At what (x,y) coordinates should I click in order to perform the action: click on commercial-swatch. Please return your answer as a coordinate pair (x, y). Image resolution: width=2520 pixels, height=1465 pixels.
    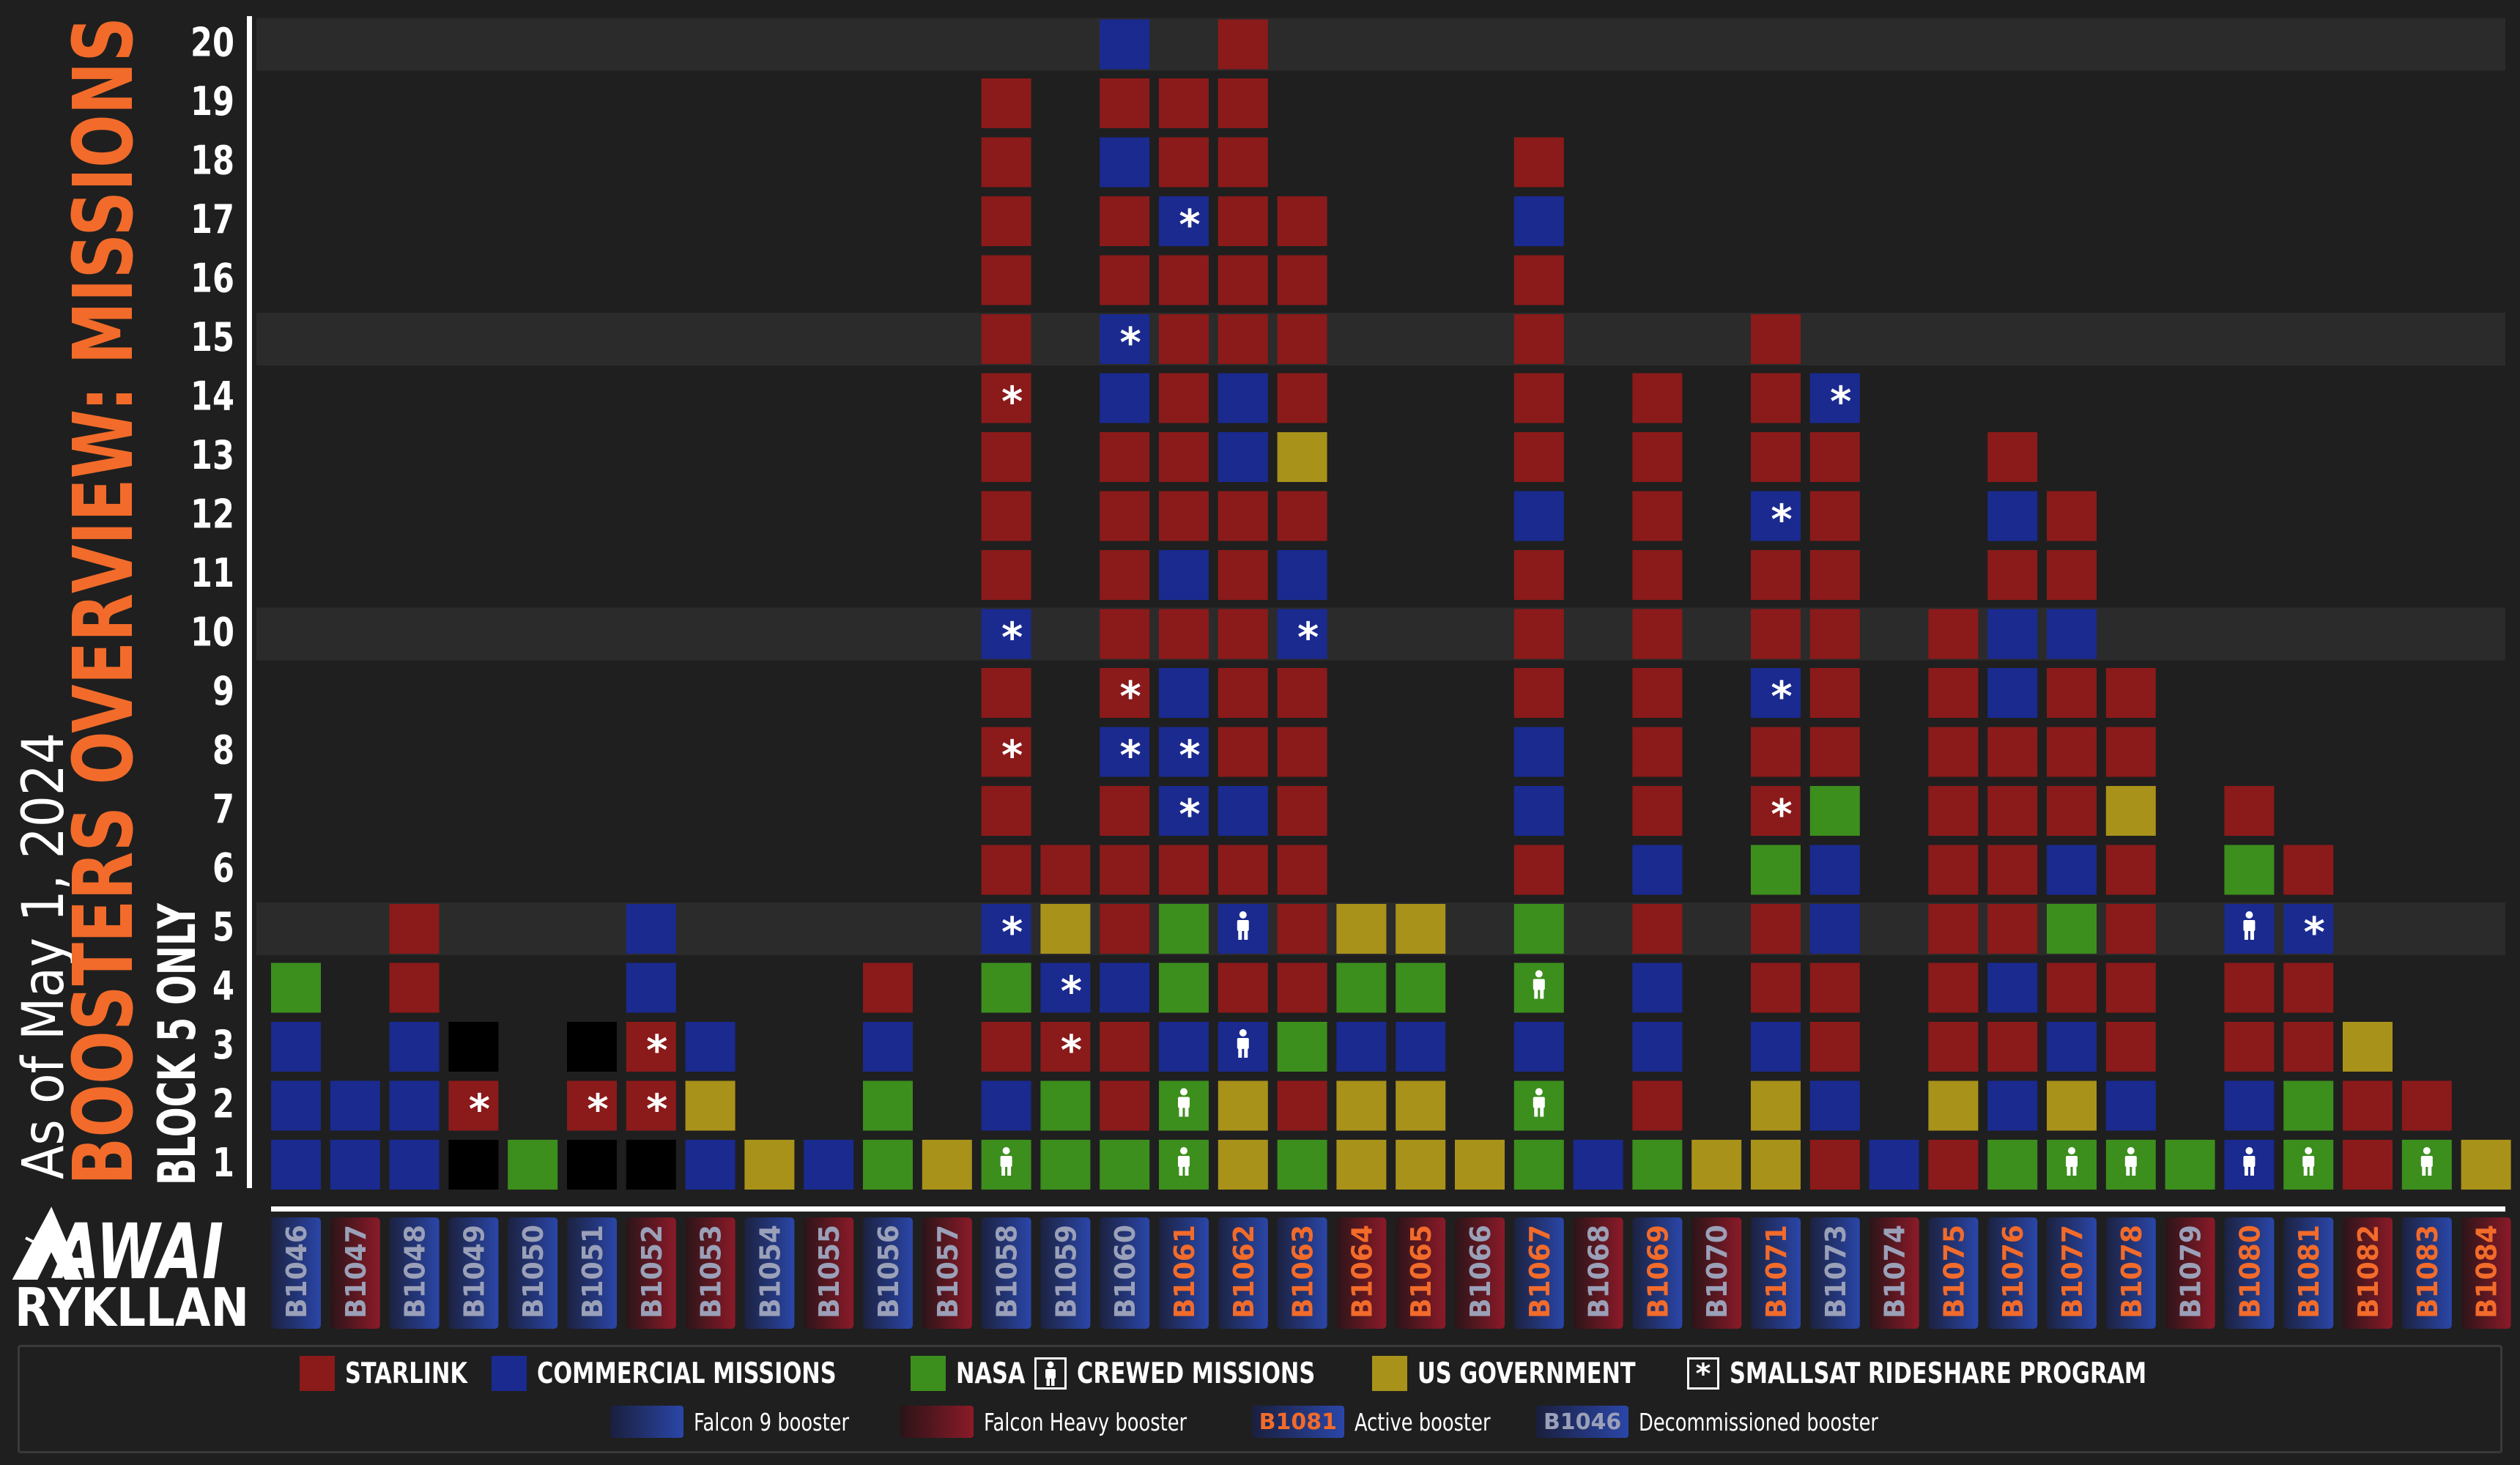
    Looking at the image, I should click on (509, 1374).